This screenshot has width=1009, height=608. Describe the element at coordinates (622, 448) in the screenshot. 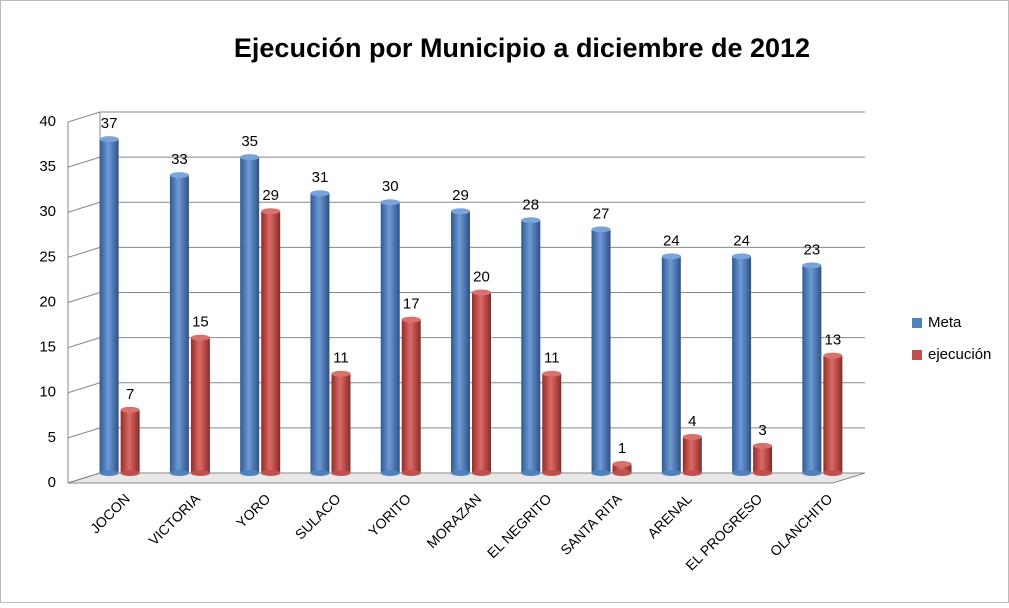

I see `data-label: 1` at that location.